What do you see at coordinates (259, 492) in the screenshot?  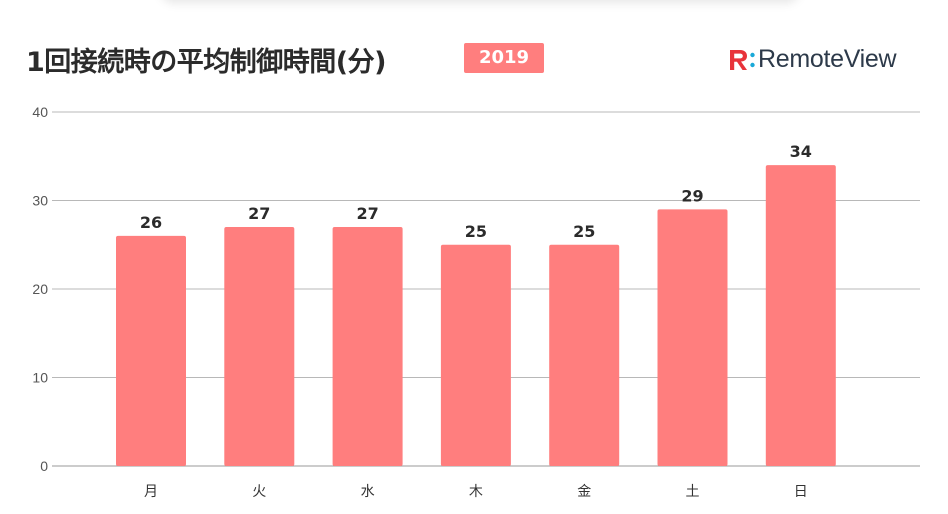 I see `x-tick-label: 火` at bounding box center [259, 492].